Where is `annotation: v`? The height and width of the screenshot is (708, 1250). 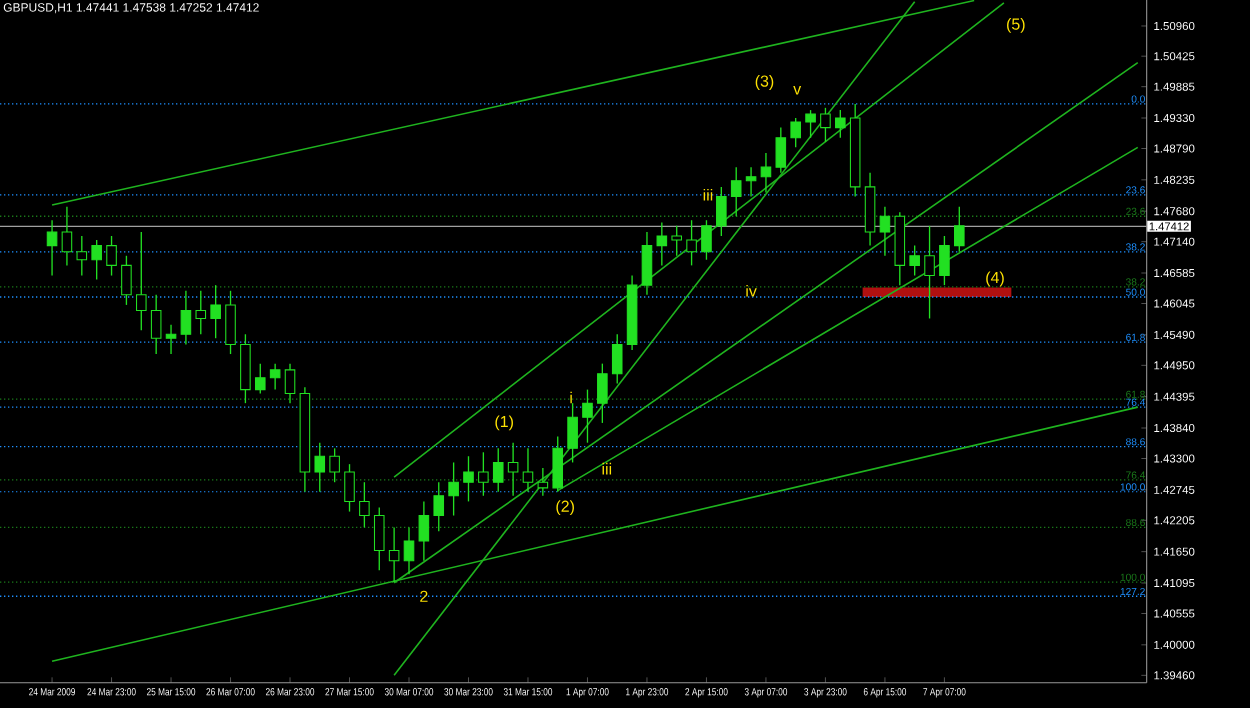 annotation: v is located at coordinates (797, 90).